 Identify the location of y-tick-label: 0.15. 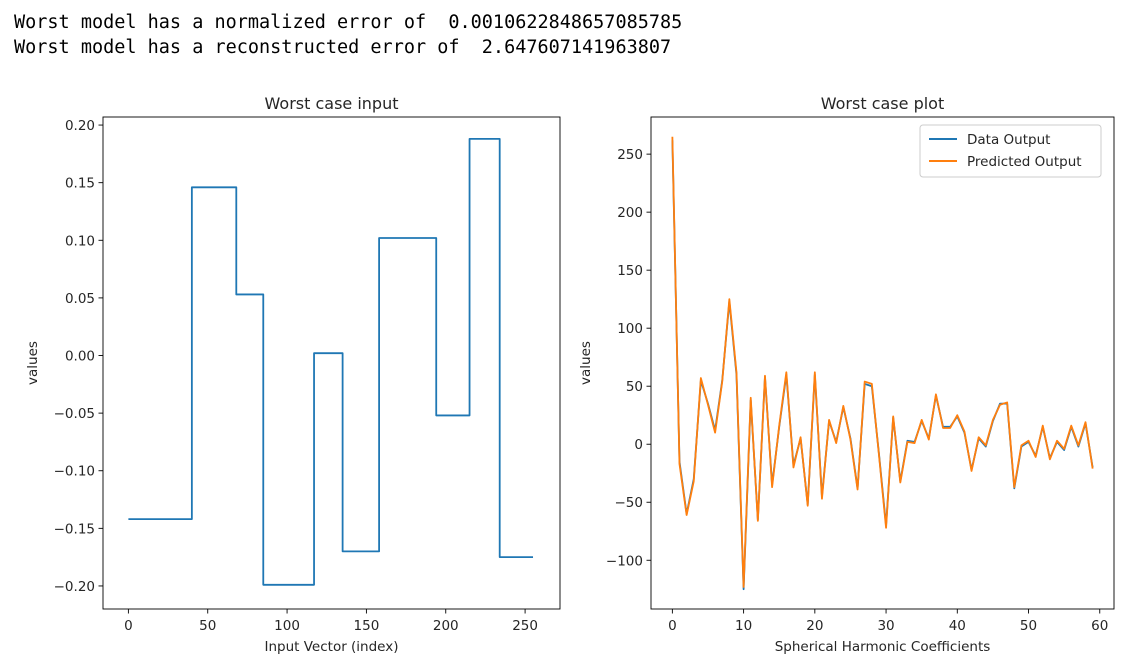
(80, 184).